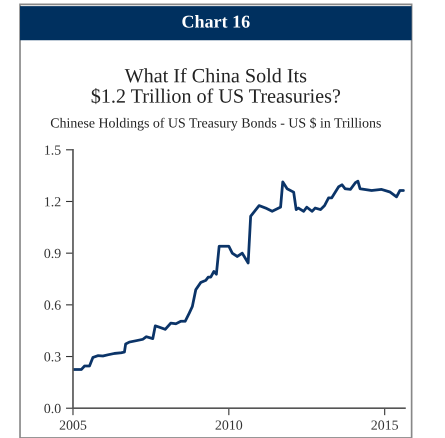 The width and height of the screenshot is (445, 438). I want to click on y-tick-label: 0.3, so click(52, 357).